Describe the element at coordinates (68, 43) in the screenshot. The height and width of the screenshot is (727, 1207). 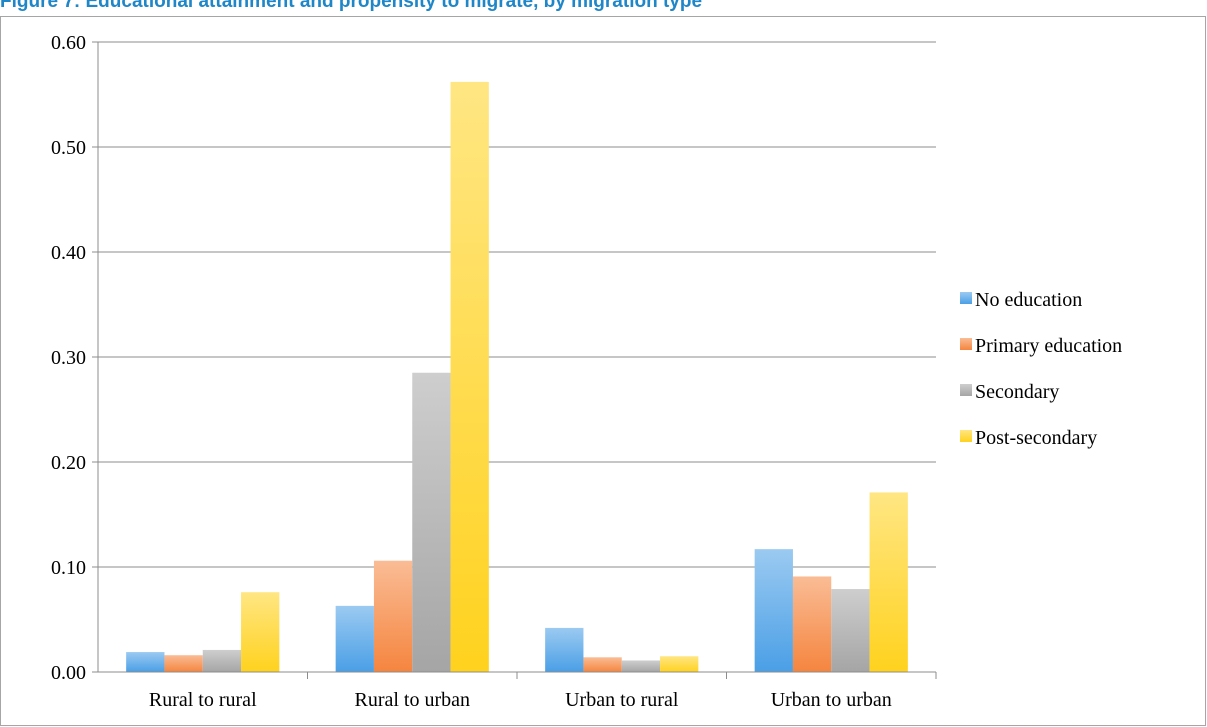
I see `y-tick-label: 0.60` at that location.